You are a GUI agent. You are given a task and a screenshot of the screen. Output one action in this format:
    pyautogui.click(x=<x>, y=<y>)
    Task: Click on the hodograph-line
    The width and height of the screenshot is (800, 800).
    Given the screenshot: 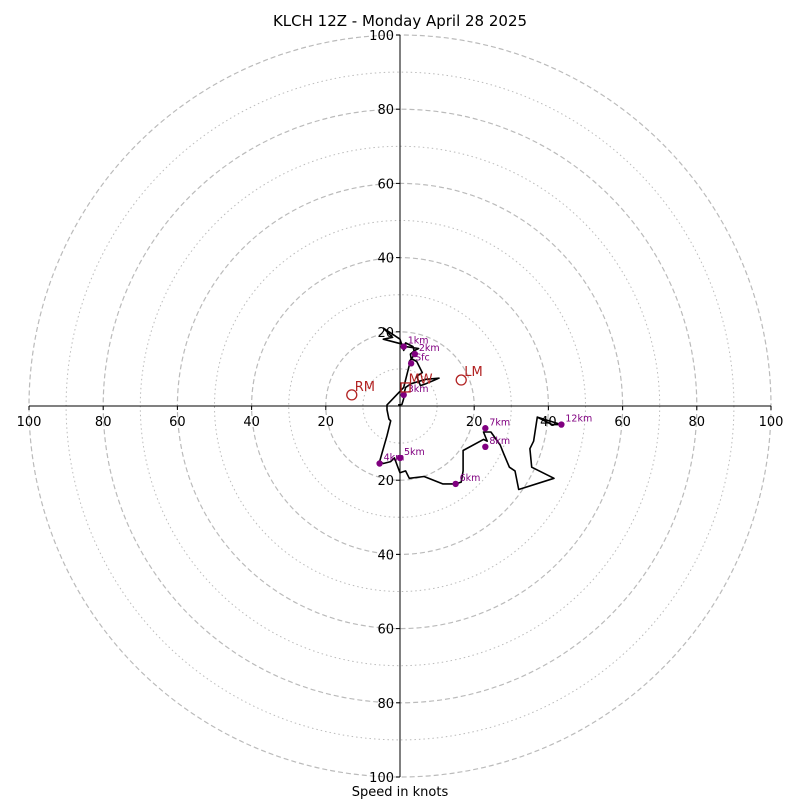 What is the action you would take?
    pyautogui.click(x=470, y=409)
    